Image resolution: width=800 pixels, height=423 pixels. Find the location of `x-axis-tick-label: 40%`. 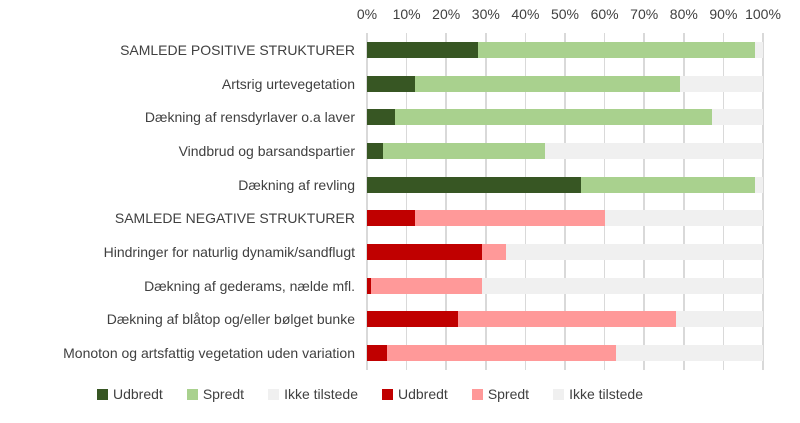

x-axis-tick-label: 40% is located at coordinates (525, 14).